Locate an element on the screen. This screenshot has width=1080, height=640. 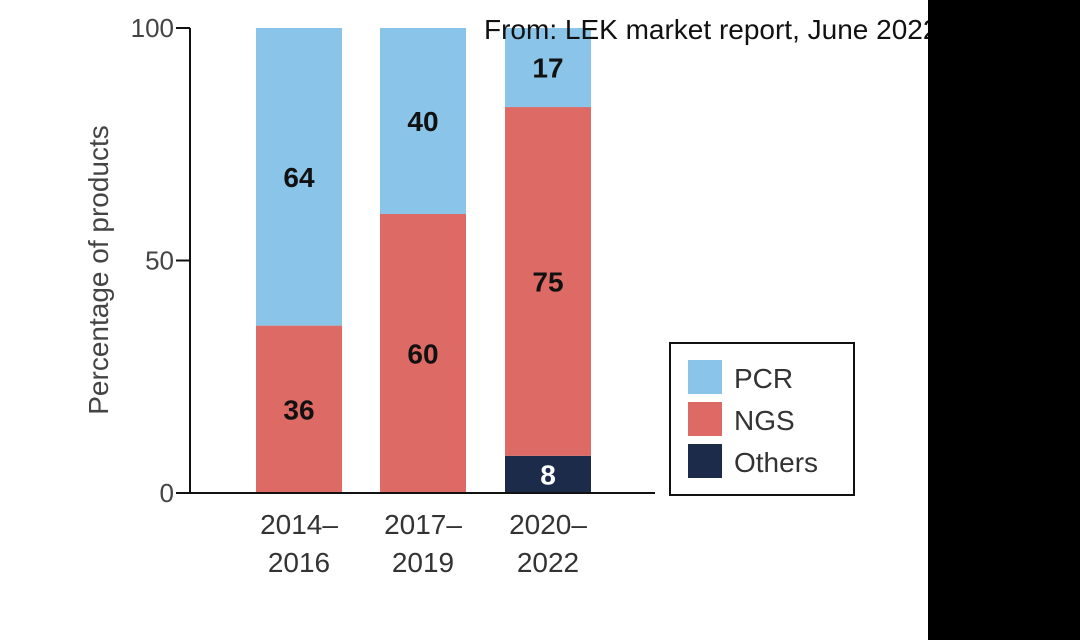
data-label: 40 is located at coordinates (422, 121).